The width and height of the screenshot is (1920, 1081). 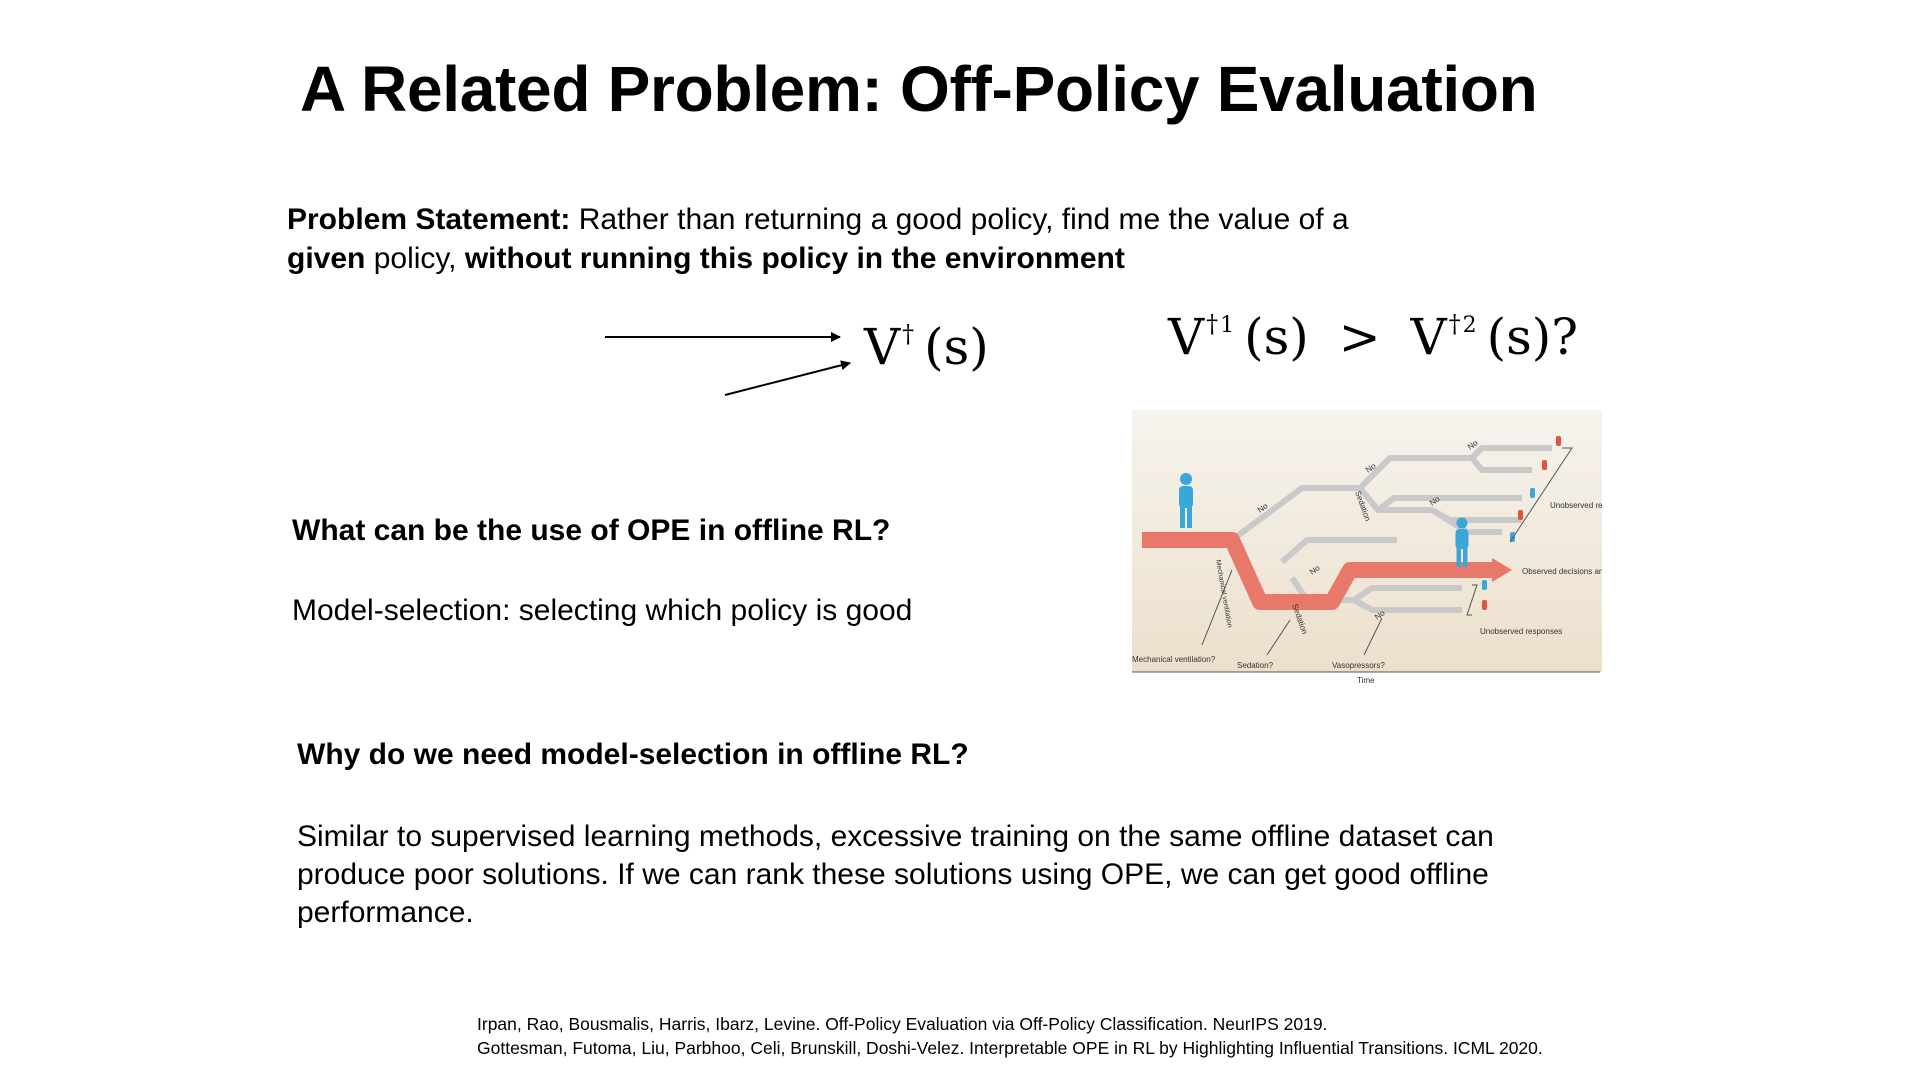 I want to click on label-q-mech: Mechanical ventilation?, so click(x=1174, y=659).